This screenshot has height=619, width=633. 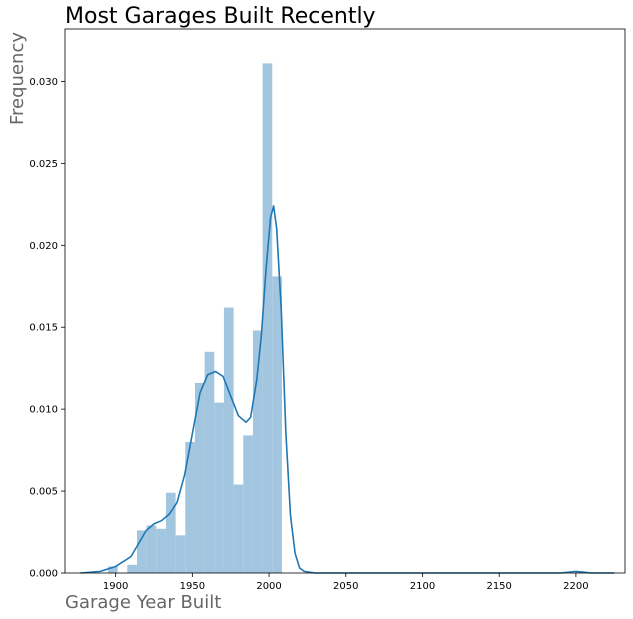 I want to click on x-tick-label: 2050, so click(x=345, y=586).